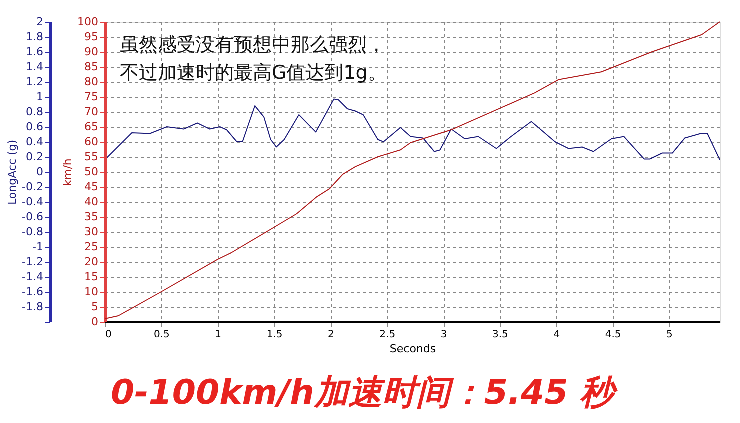 The height and width of the screenshot is (423, 740). I want to click on y2-tick-label: 45, so click(91, 187).